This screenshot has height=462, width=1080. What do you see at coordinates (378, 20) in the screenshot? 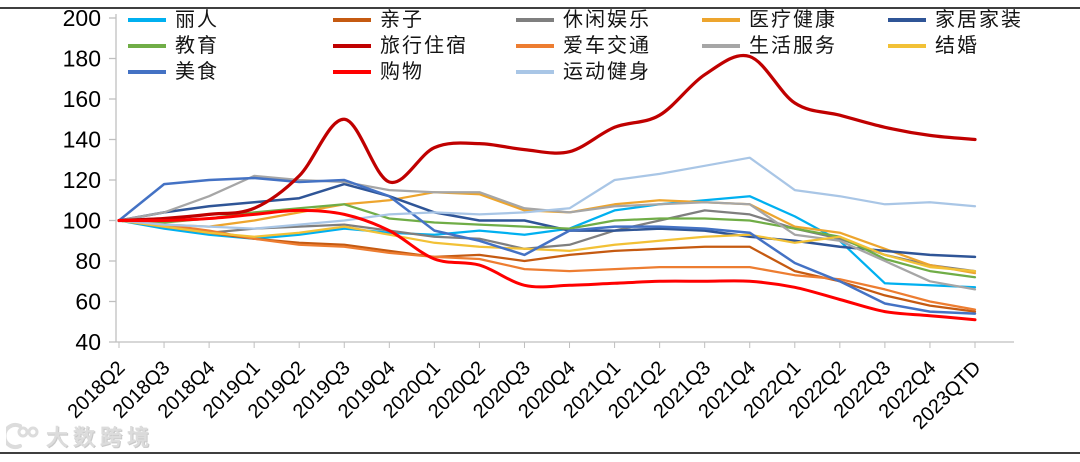
I see `legend-item-亲子: 亲子` at bounding box center [378, 20].